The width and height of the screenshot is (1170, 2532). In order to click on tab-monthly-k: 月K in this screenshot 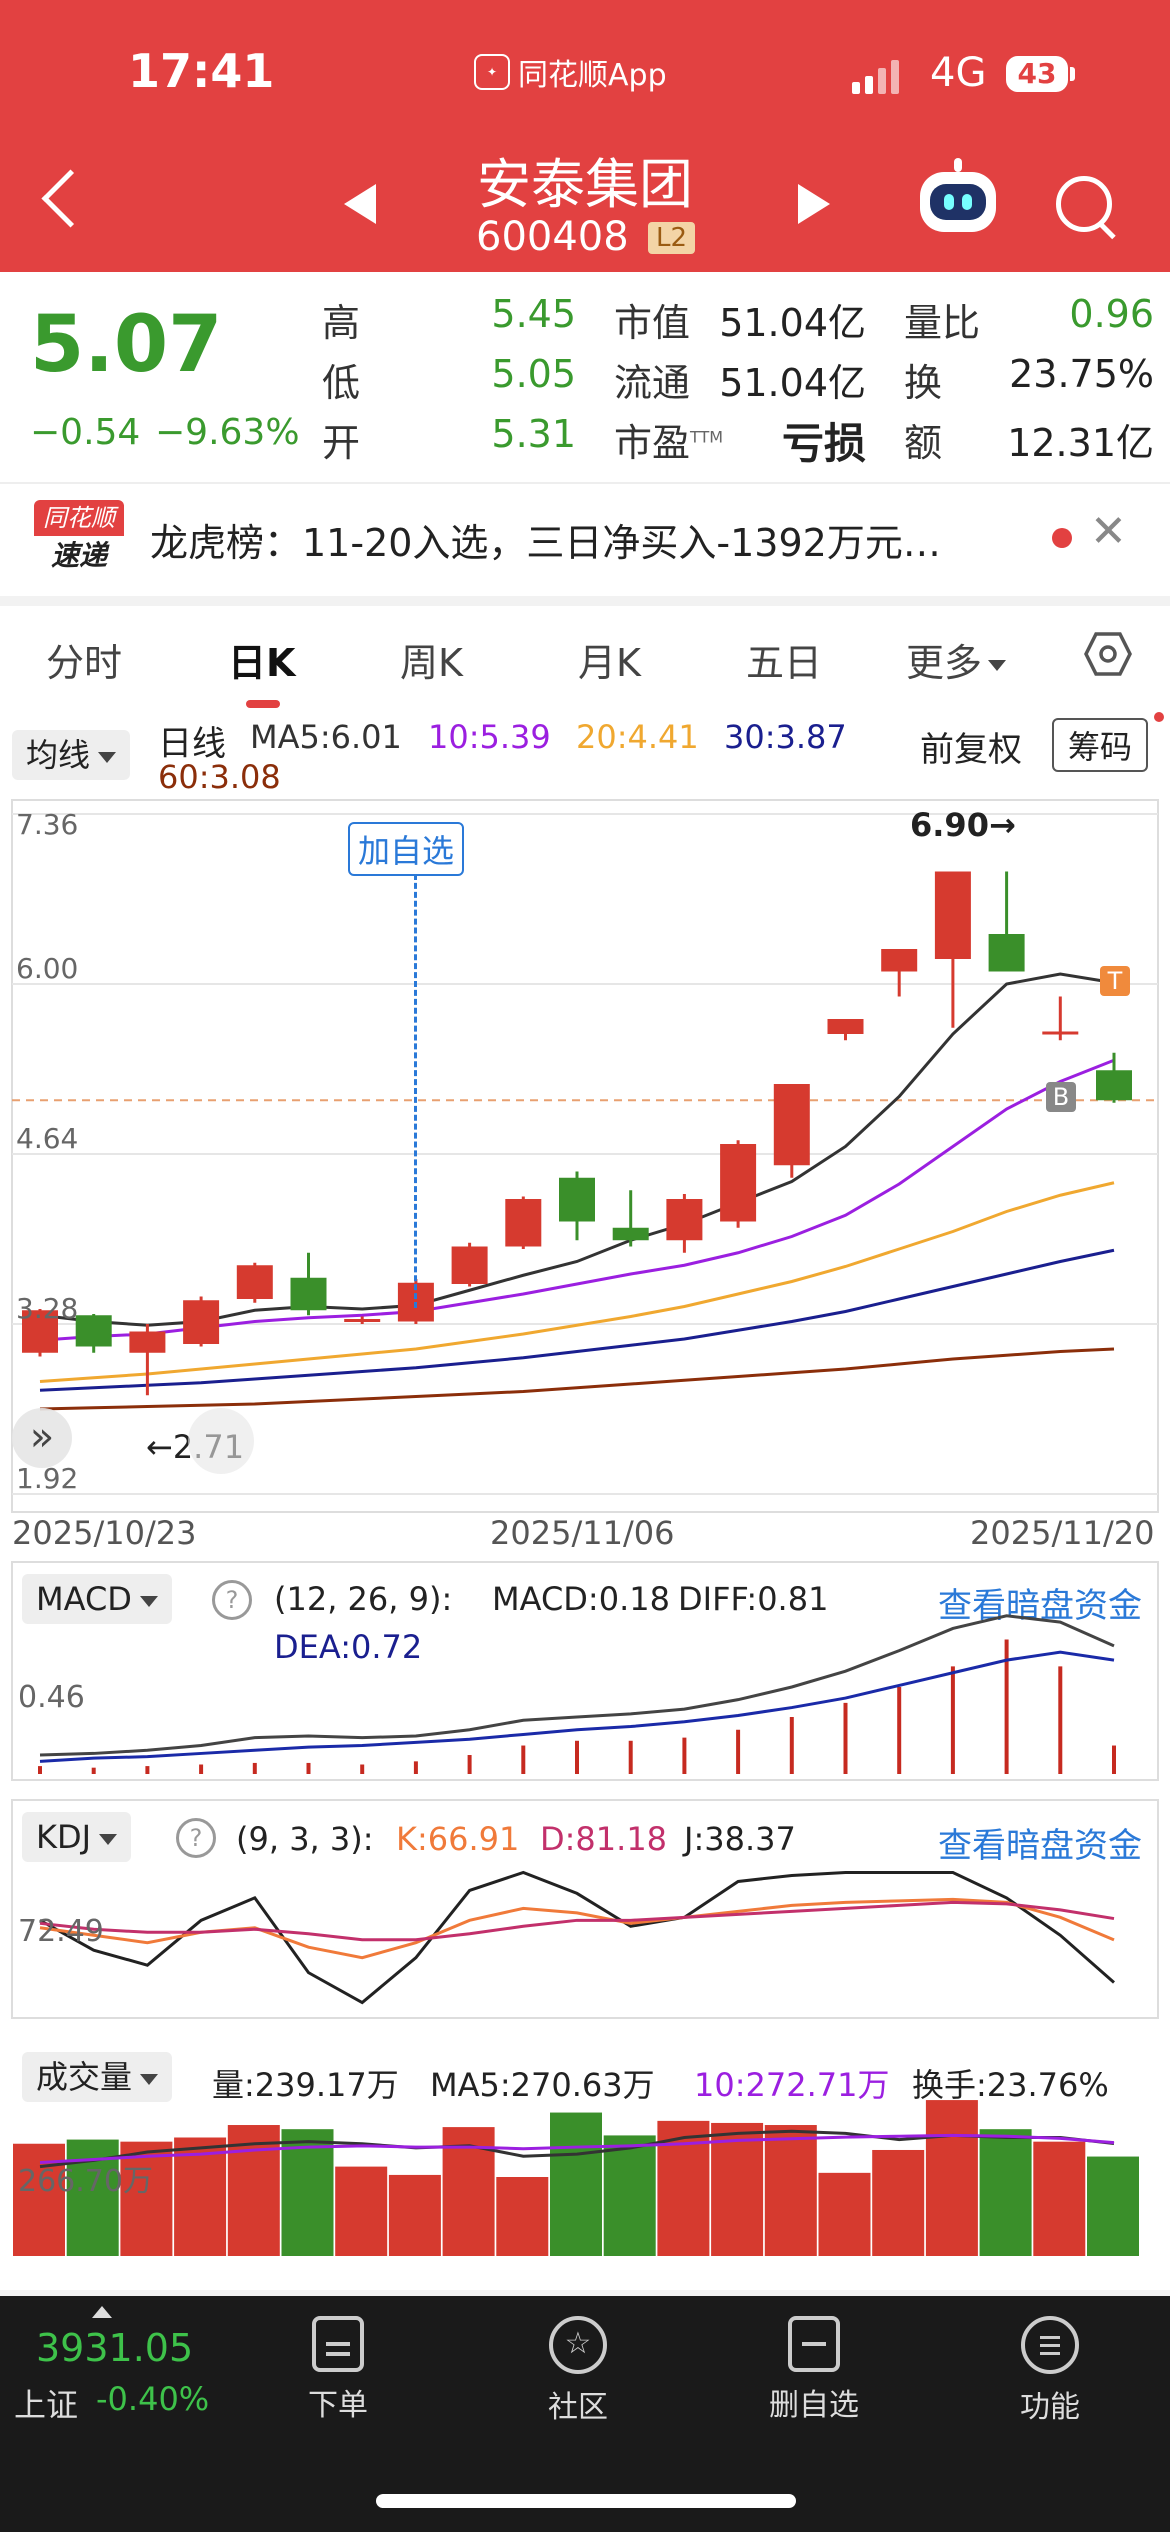, I will do `click(609, 663)`.